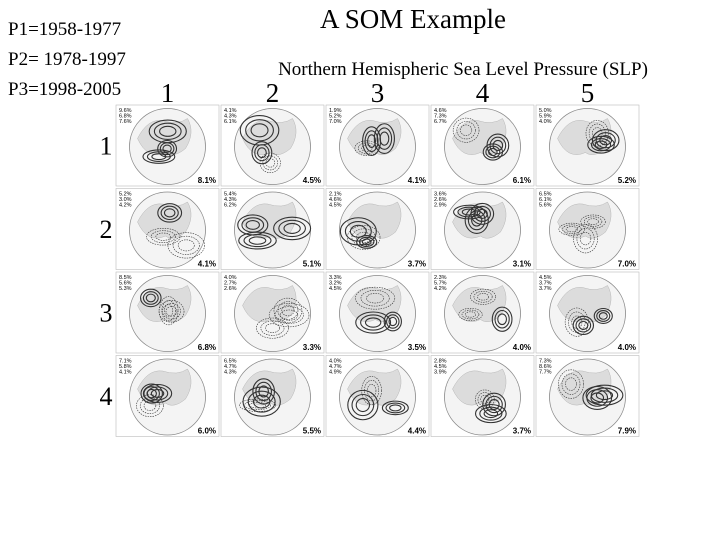  Describe the element at coordinates (273, 93) in the screenshot. I see `column-label: 2` at that location.